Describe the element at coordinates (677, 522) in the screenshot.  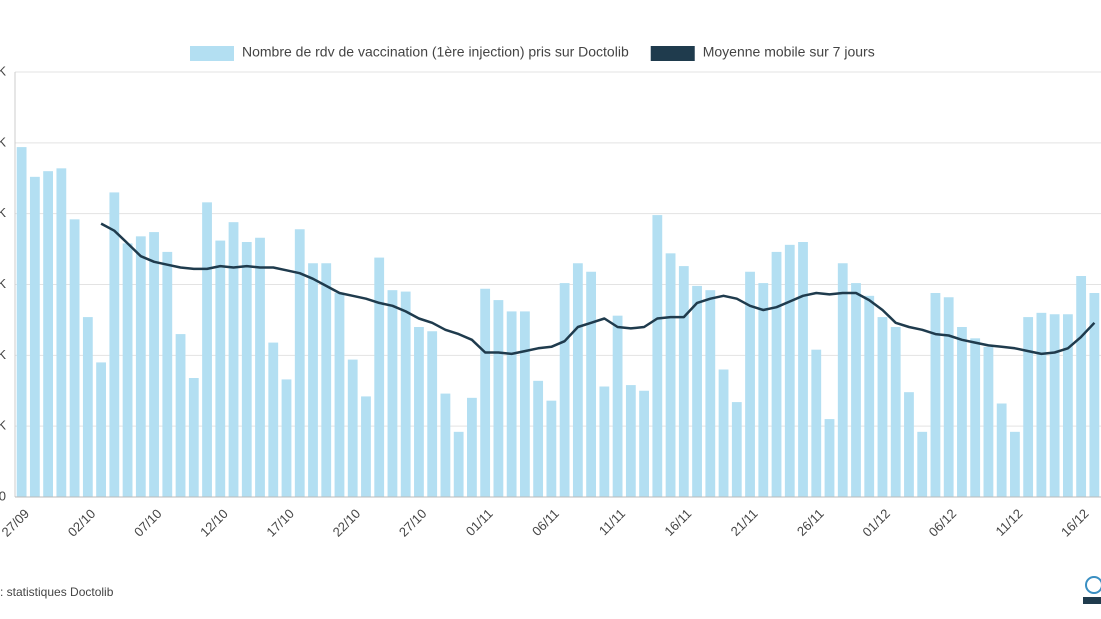
I see `x-tick-label: 16/11` at that location.